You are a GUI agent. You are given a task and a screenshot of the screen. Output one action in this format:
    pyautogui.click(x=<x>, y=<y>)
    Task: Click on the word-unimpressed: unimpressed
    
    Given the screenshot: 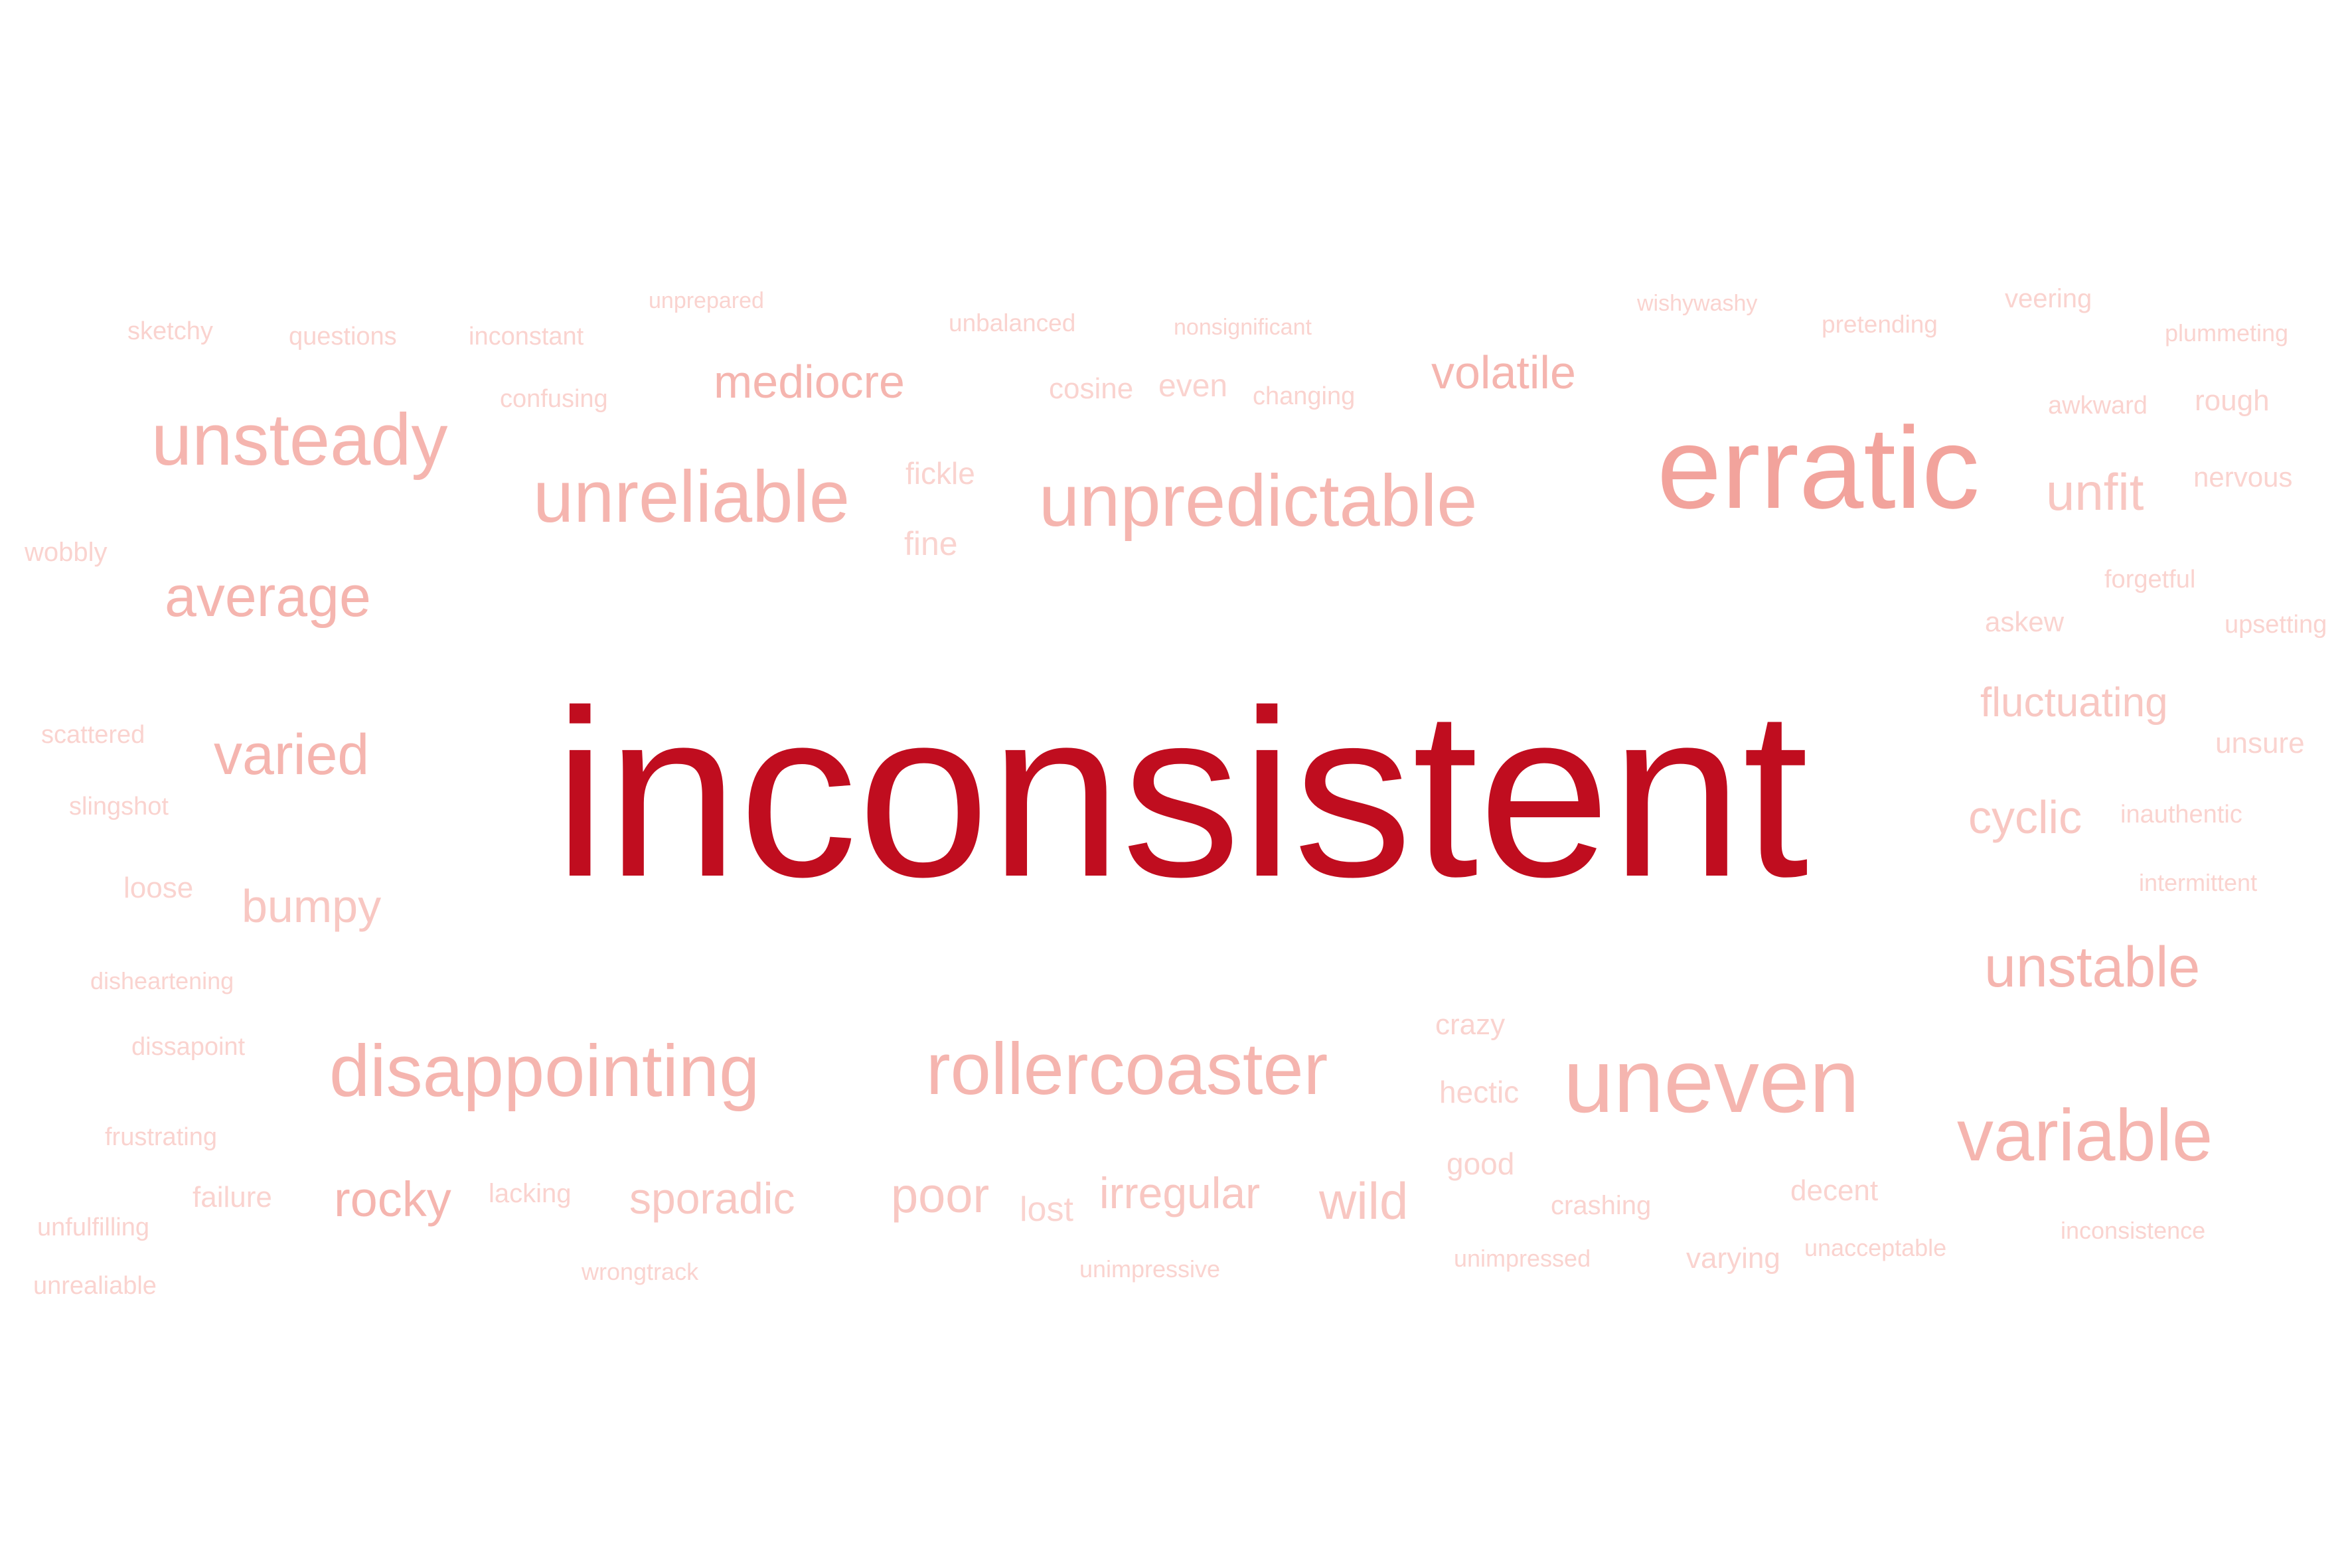 What is the action you would take?
    pyautogui.click(x=1523, y=1259)
    